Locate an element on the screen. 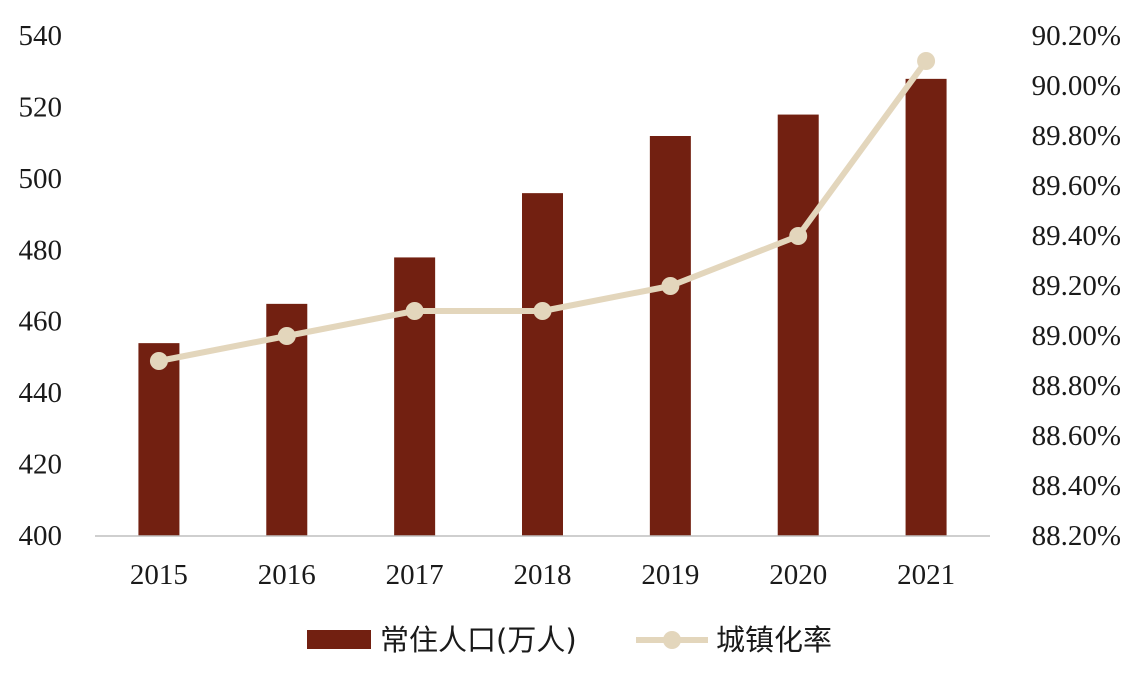 The image size is (1146, 686). line-point-2021 is located at coordinates (926, 61).